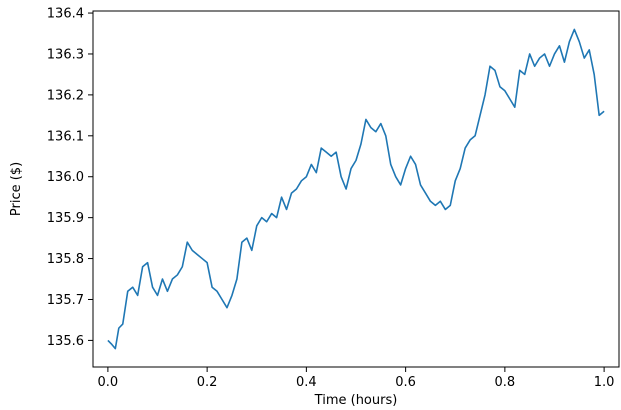 Image resolution: width=621 pixels, height=410 pixels. I want to click on y-tick-label: 135.9, so click(65, 218).